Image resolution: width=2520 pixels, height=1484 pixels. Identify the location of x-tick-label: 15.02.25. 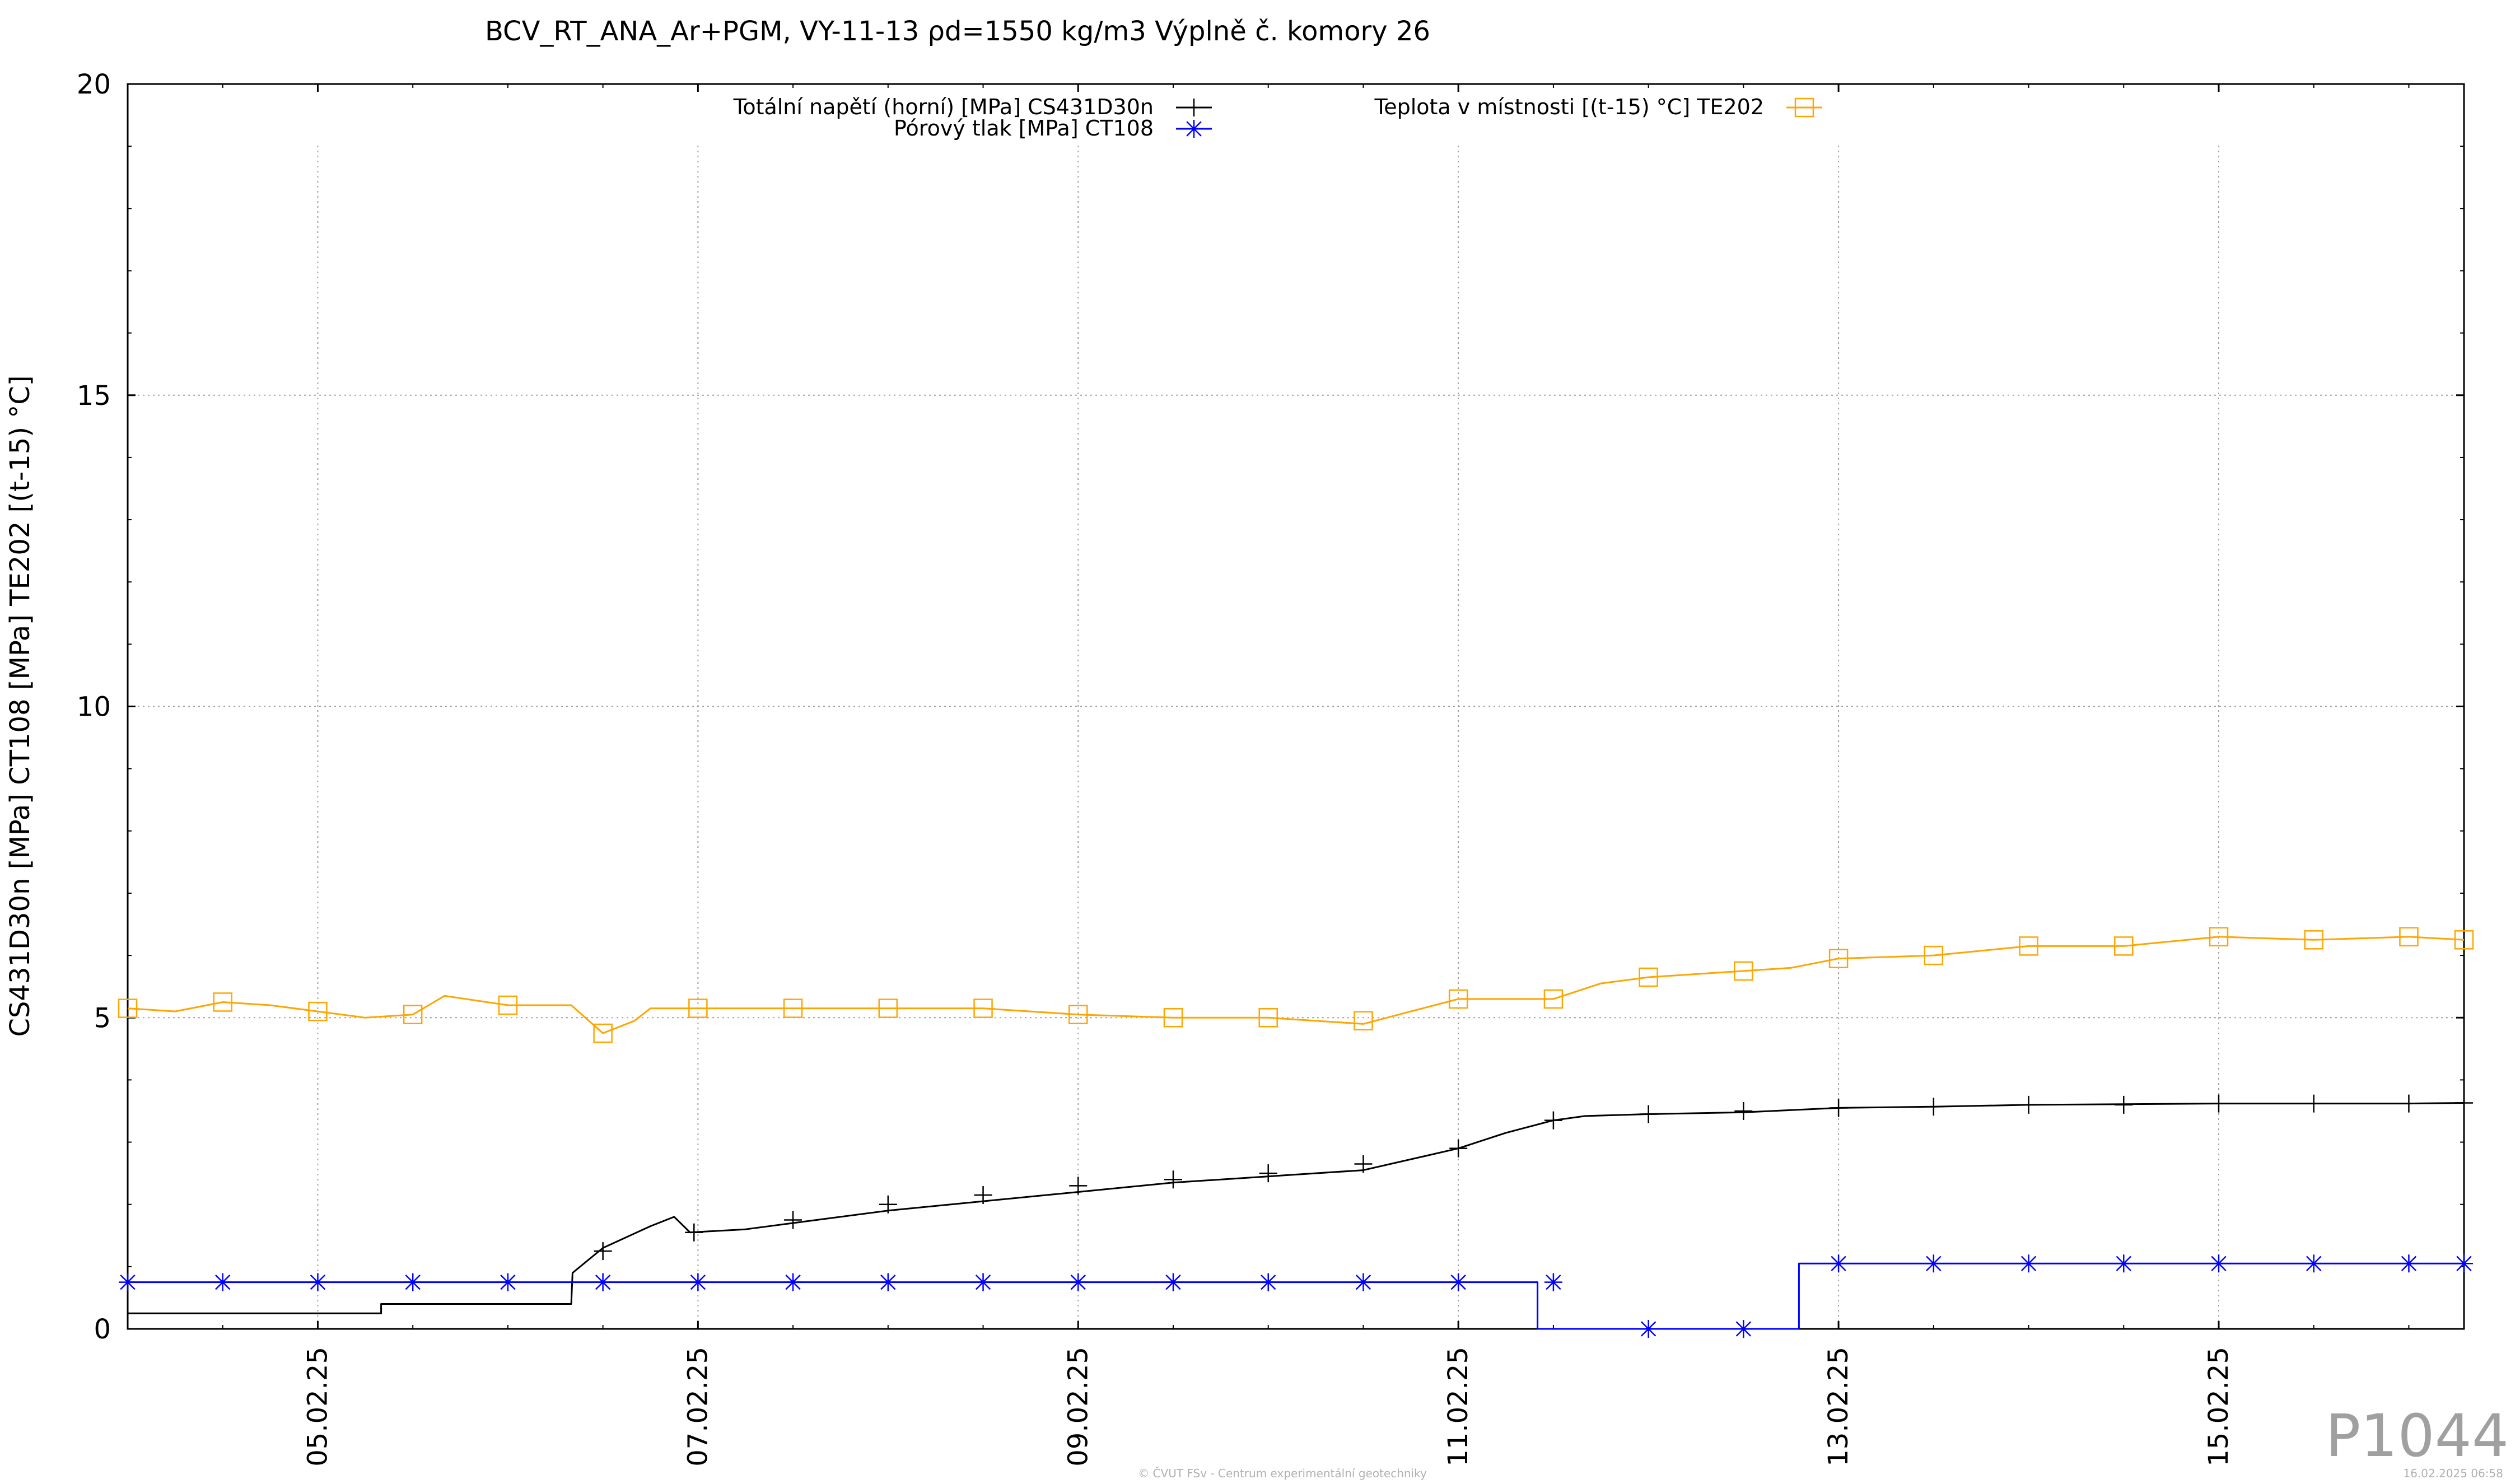
(2219, 1407).